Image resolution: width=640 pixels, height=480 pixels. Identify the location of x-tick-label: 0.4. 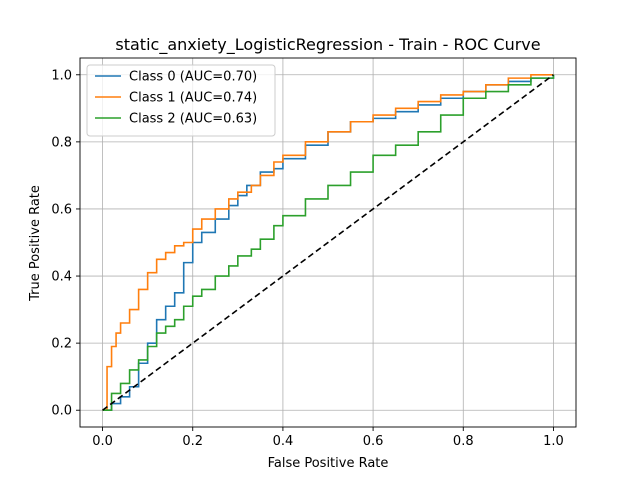
(283, 441).